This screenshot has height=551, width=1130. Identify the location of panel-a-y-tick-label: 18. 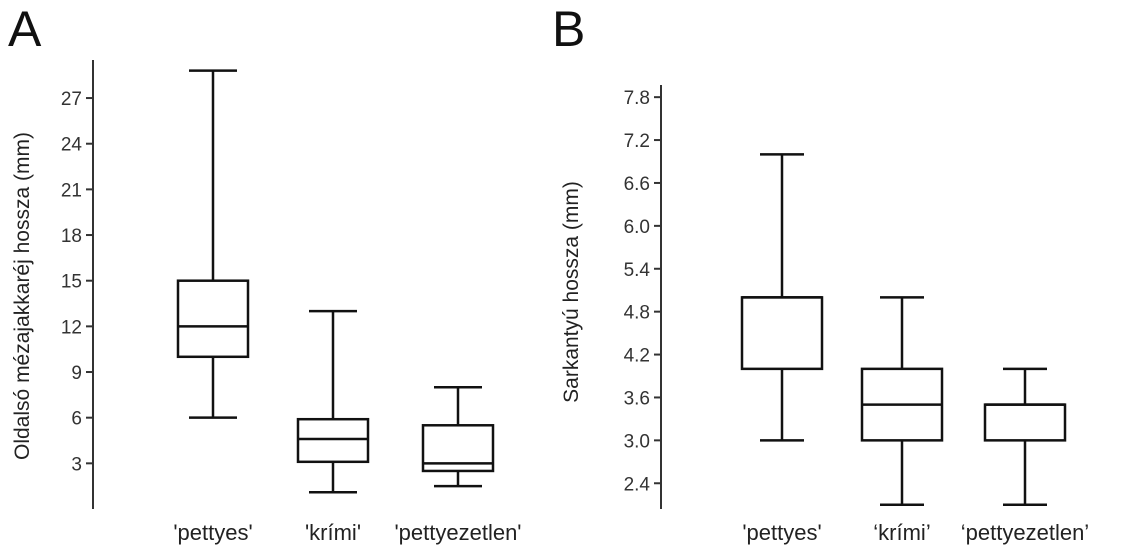
(71, 236).